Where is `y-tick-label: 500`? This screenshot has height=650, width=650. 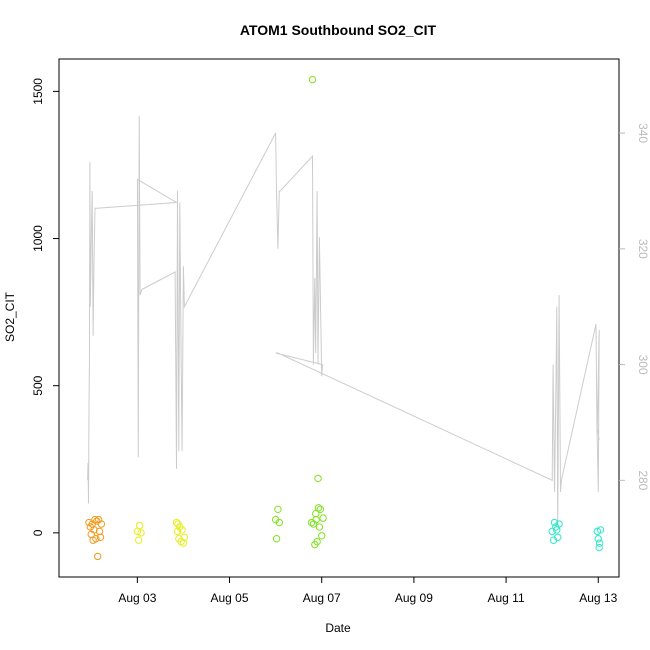 y-tick-label: 500 is located at coordinates (38, 385).